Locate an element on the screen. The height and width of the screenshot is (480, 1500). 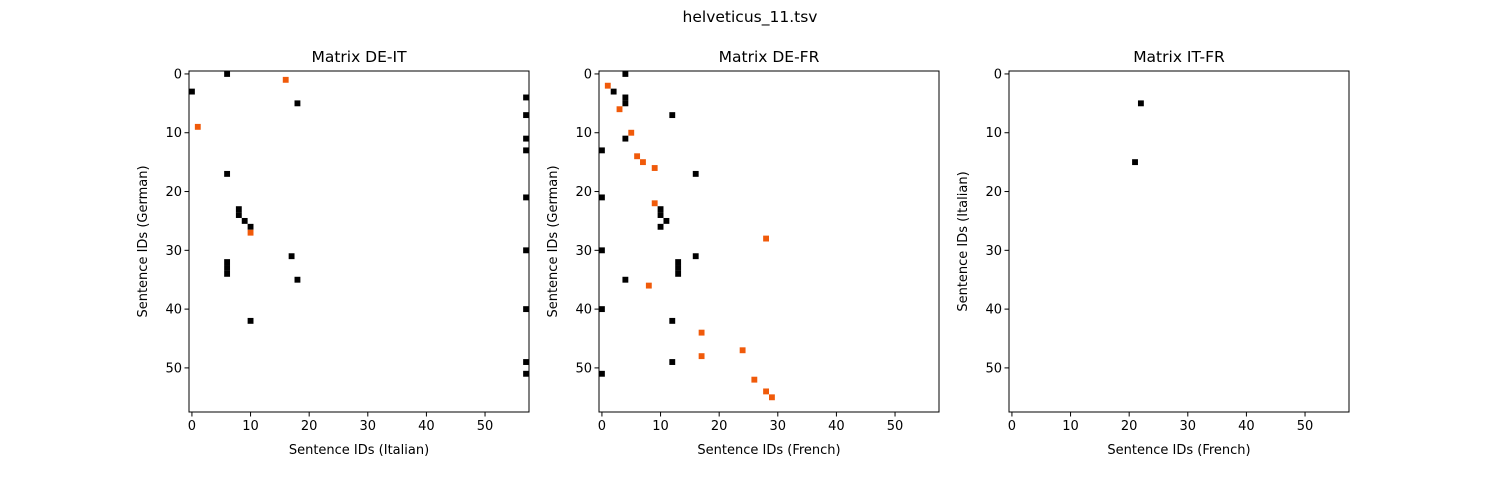
y-axis-label: Sentence IDs (Italian) is located at coordinates (963, 241).